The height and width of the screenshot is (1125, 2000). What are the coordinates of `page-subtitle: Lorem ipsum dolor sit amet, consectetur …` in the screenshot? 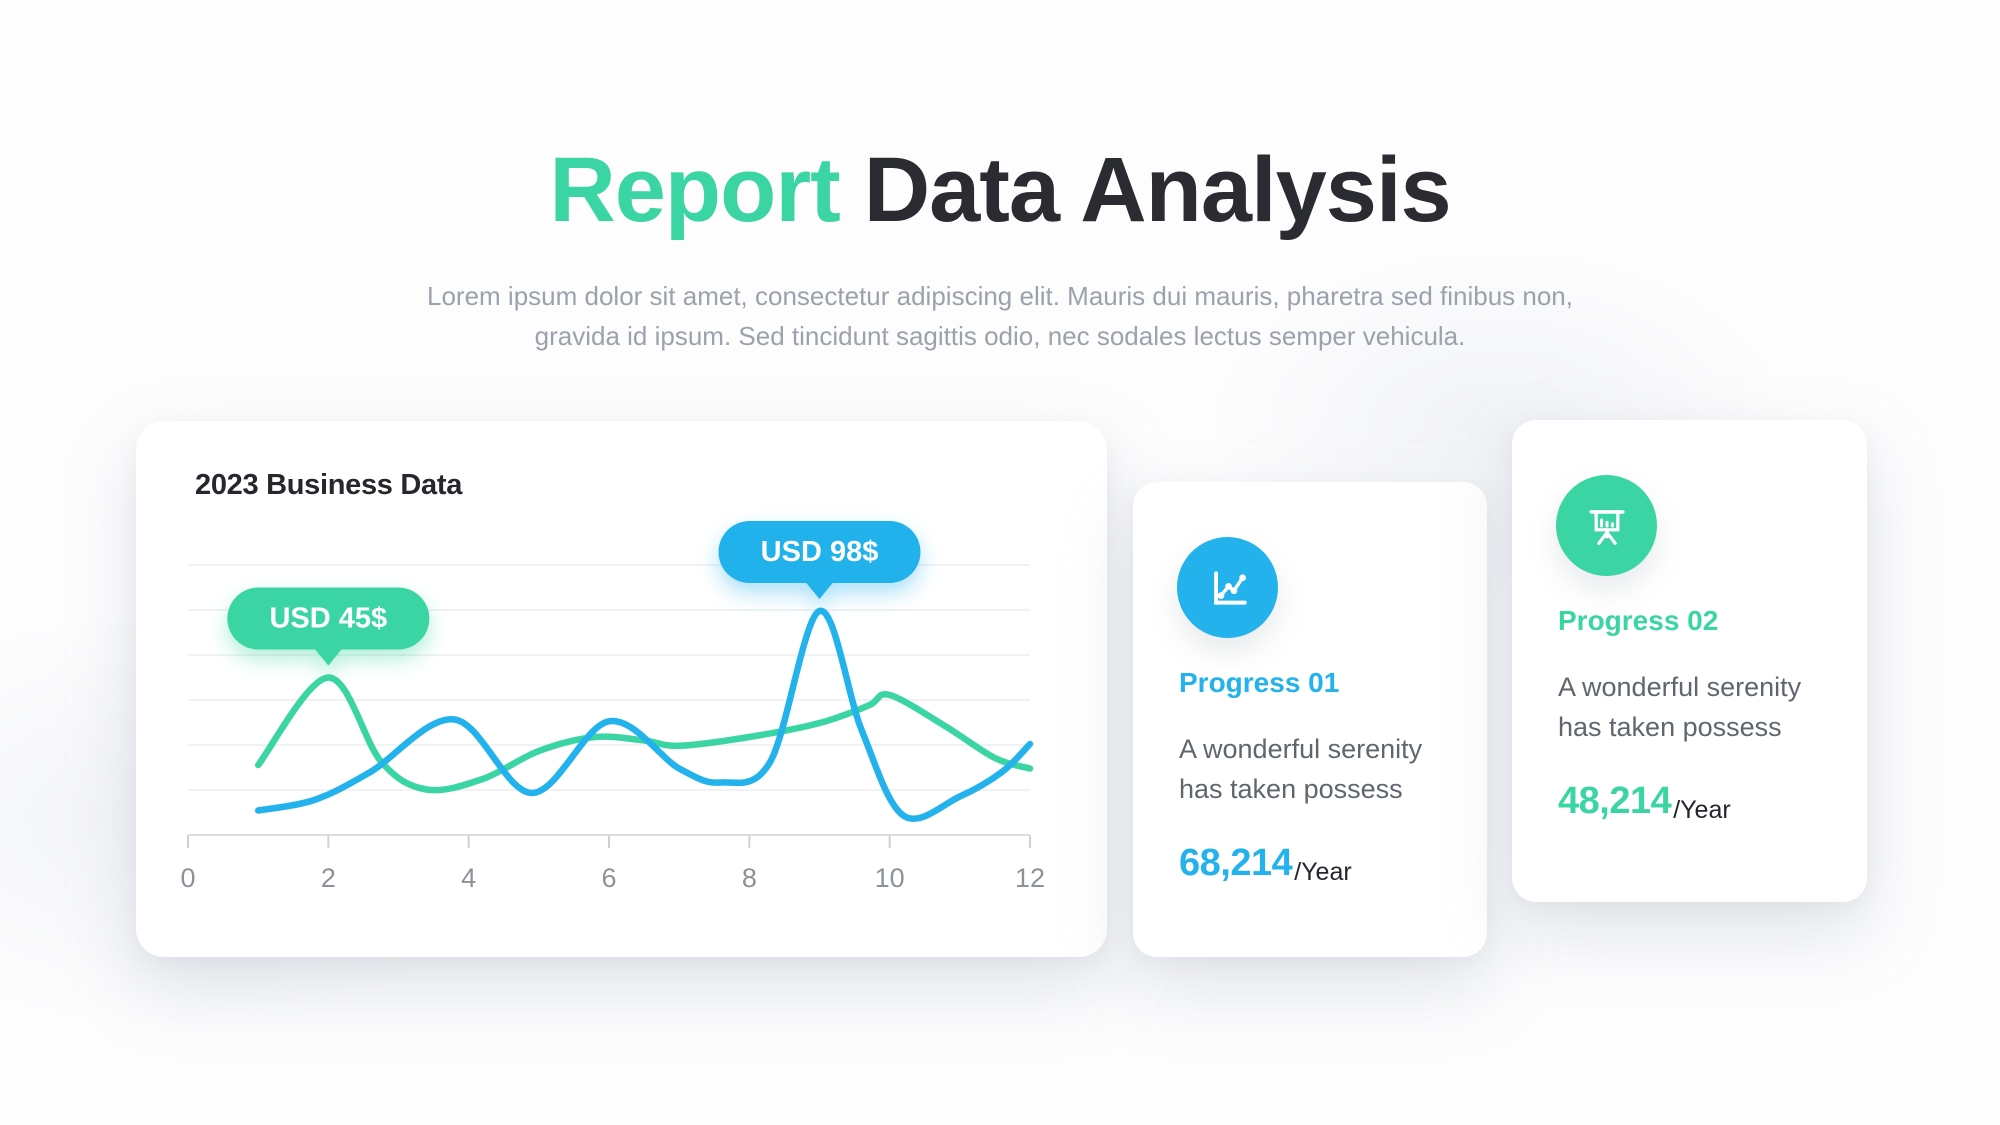 It's located at (1000, 316).